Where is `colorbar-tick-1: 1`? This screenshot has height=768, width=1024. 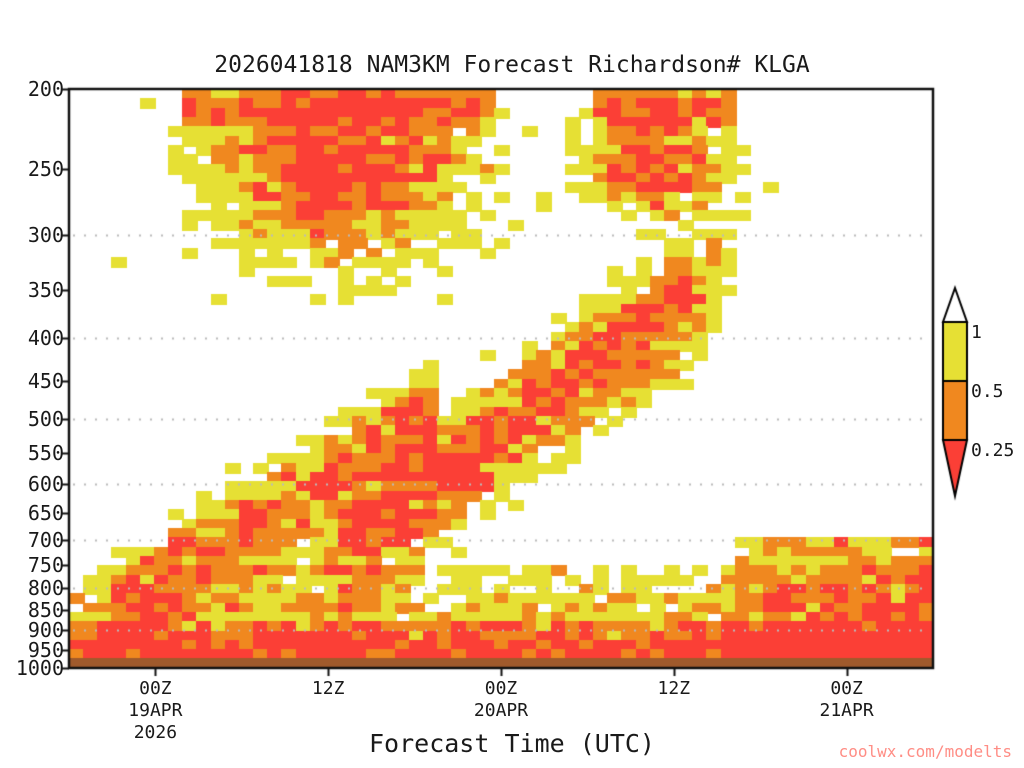 colorbar-tick-1: 1 is located at coordinates (976, 332).